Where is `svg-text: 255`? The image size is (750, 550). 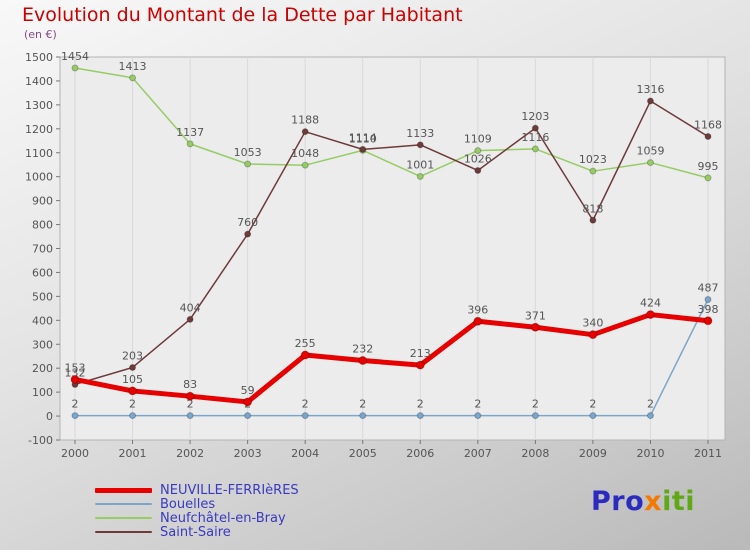 svg-text: 255 is located at coordinates (305, 343).